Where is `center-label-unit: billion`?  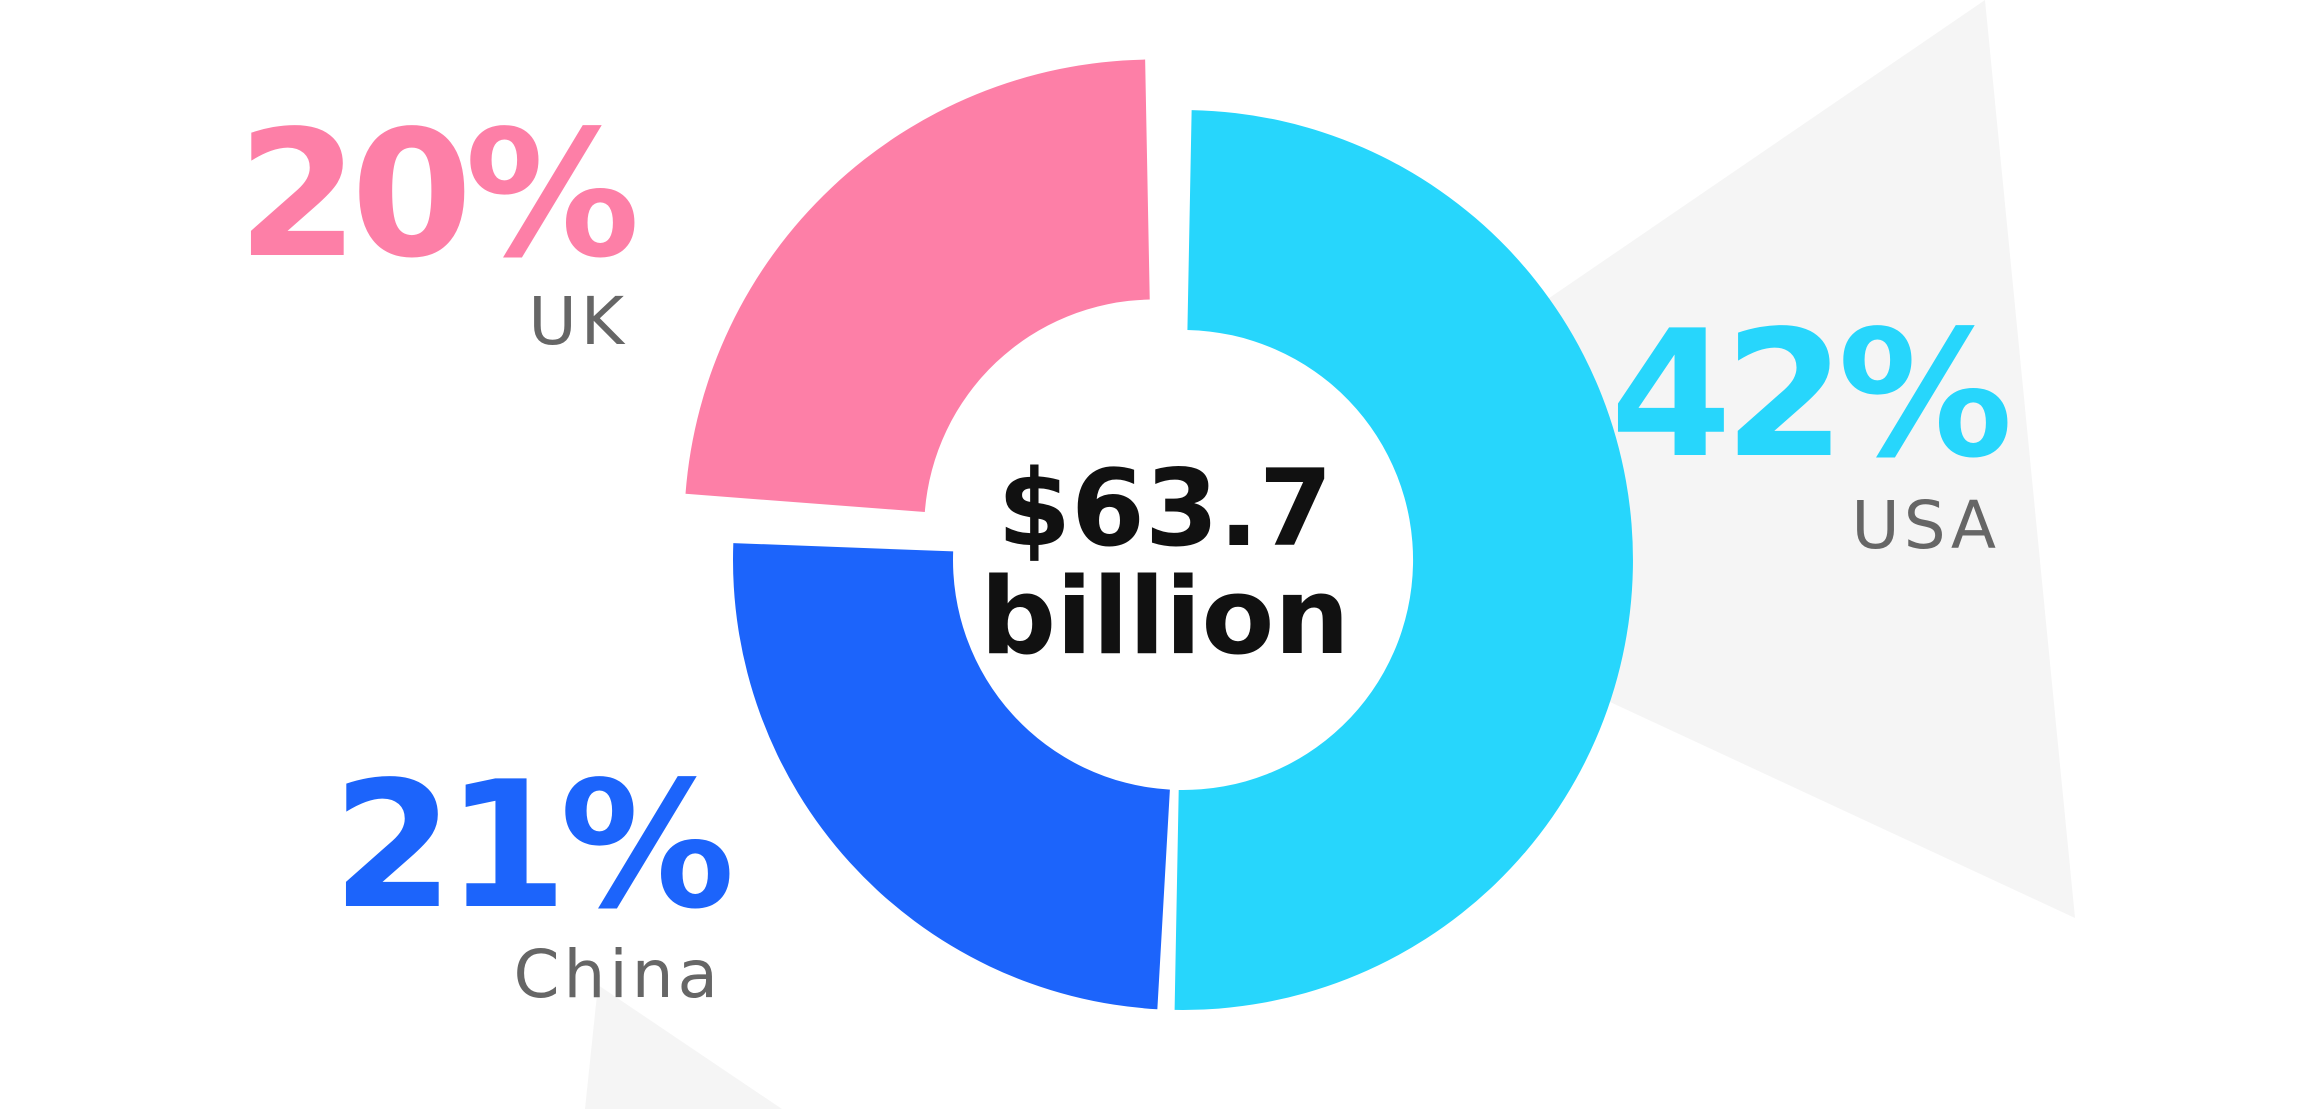
center-label-unit: billion is located at coordinates (1165, 616).